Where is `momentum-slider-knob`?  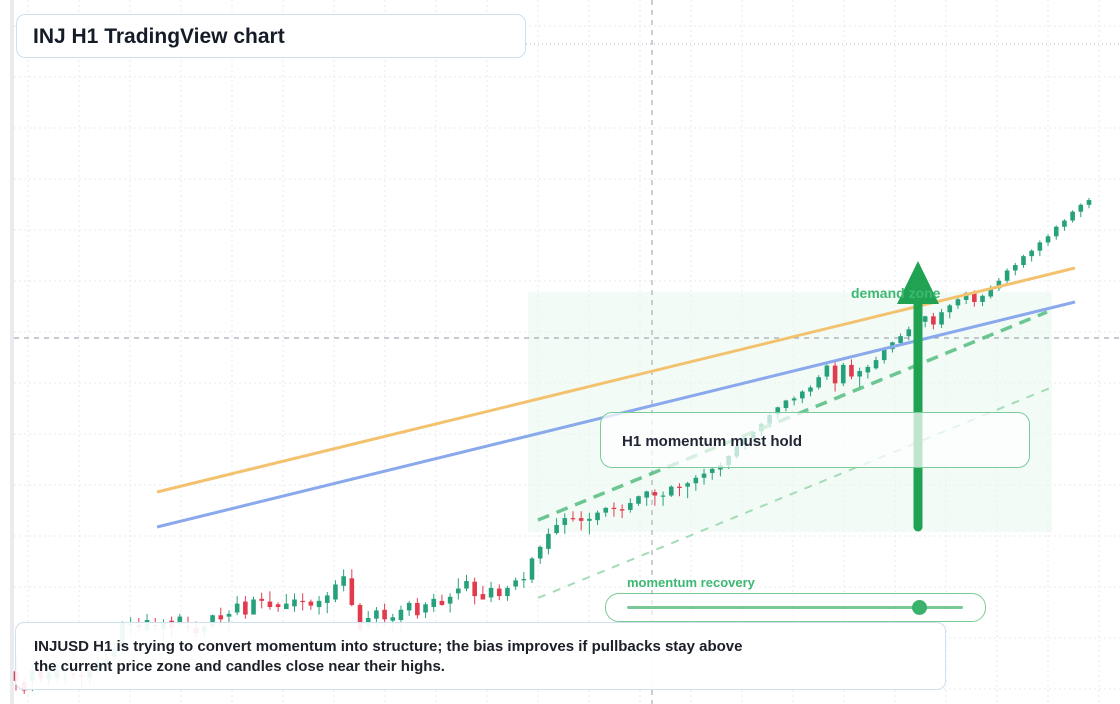
momentum-slider-knob is located at coordinates (920, 607).